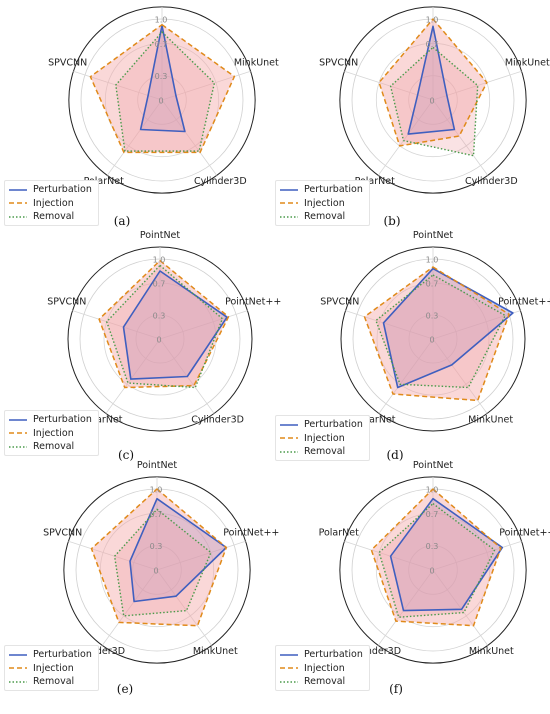  Describe the element at coordinates (122, 221) in the screenshot. I see `panel-caption: (a)` at that location.